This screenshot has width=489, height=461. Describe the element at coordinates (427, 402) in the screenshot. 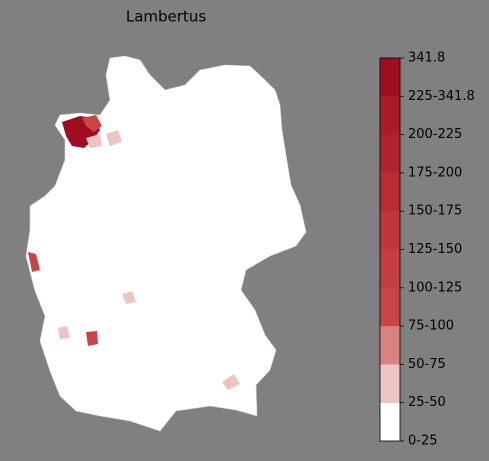

I see `colorbar-label: 25-50` at that location.